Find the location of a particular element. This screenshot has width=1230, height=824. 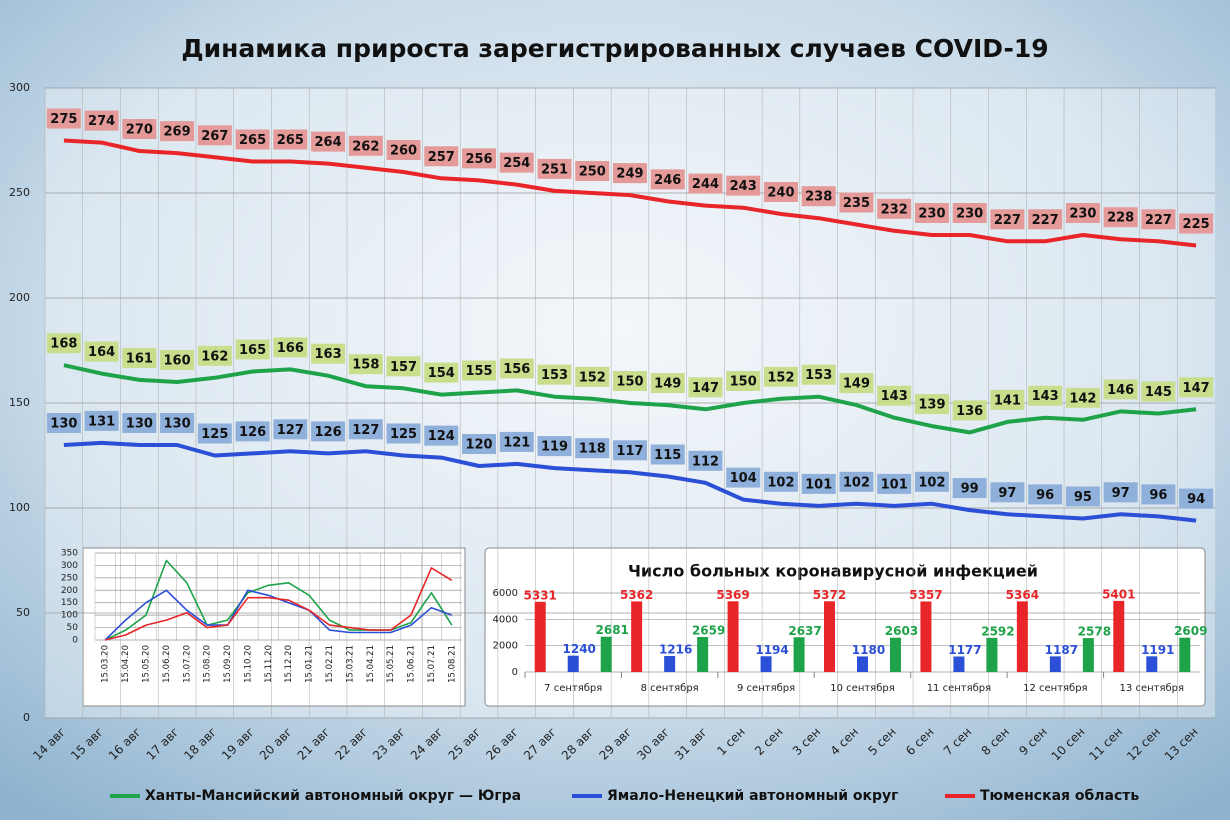

value-label: 119 is located at coordinates (554, 447).